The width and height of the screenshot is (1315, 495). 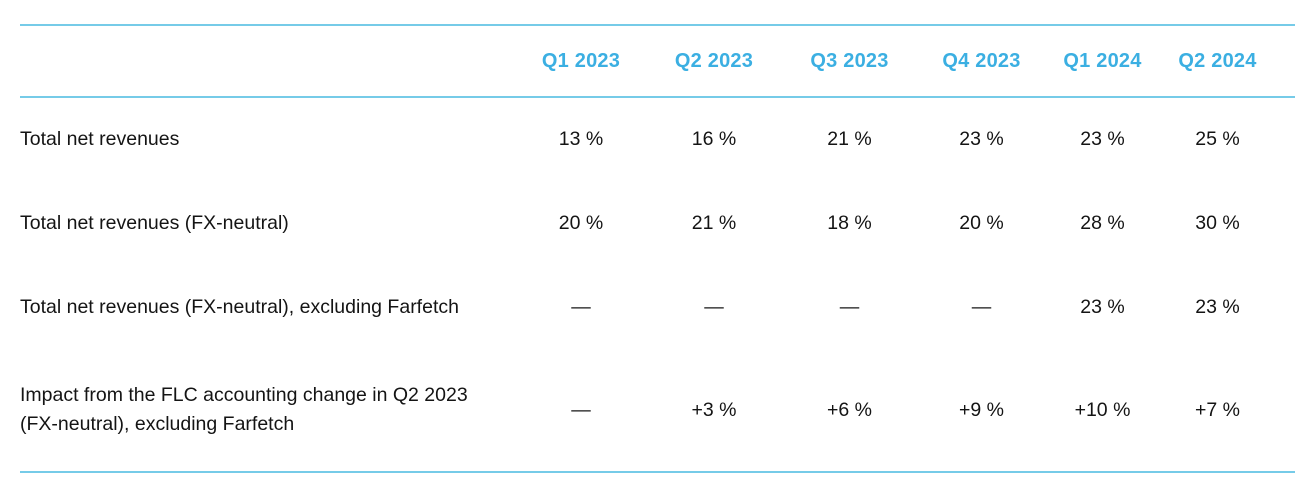 What do you see at coordinates (1102, 222) in the screenshot?
I see `cell-value: 28 %` at bounding box center [1102, 222].